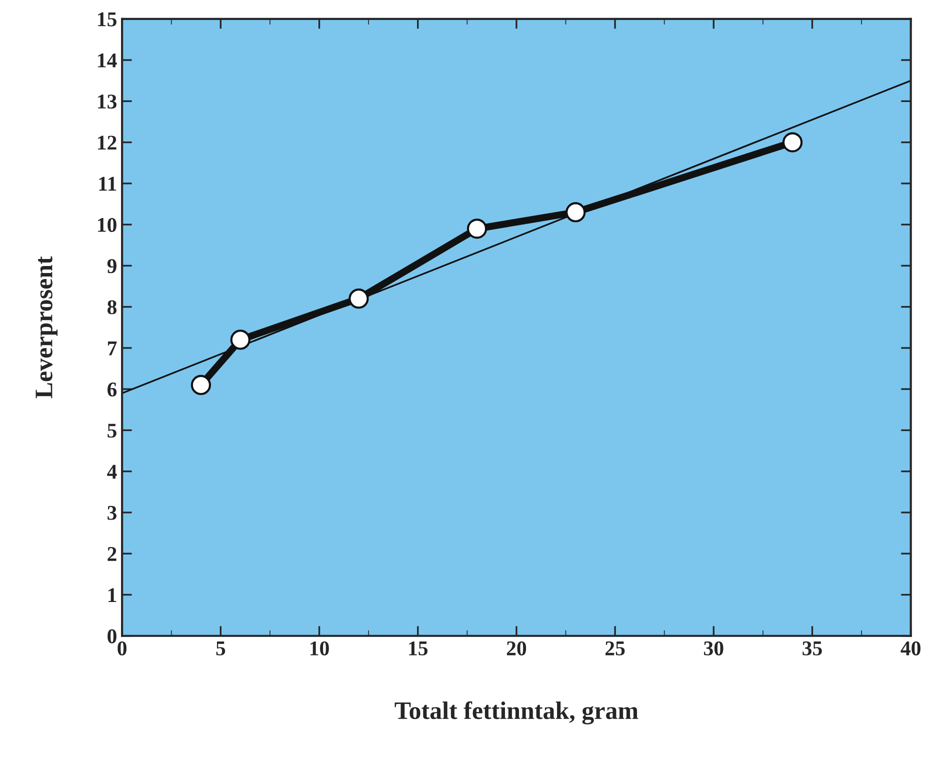  What do you see at coordinates (910, 648) in the screenshot?
I see `x-tick-label: 40` at bounding box center [910, 648].